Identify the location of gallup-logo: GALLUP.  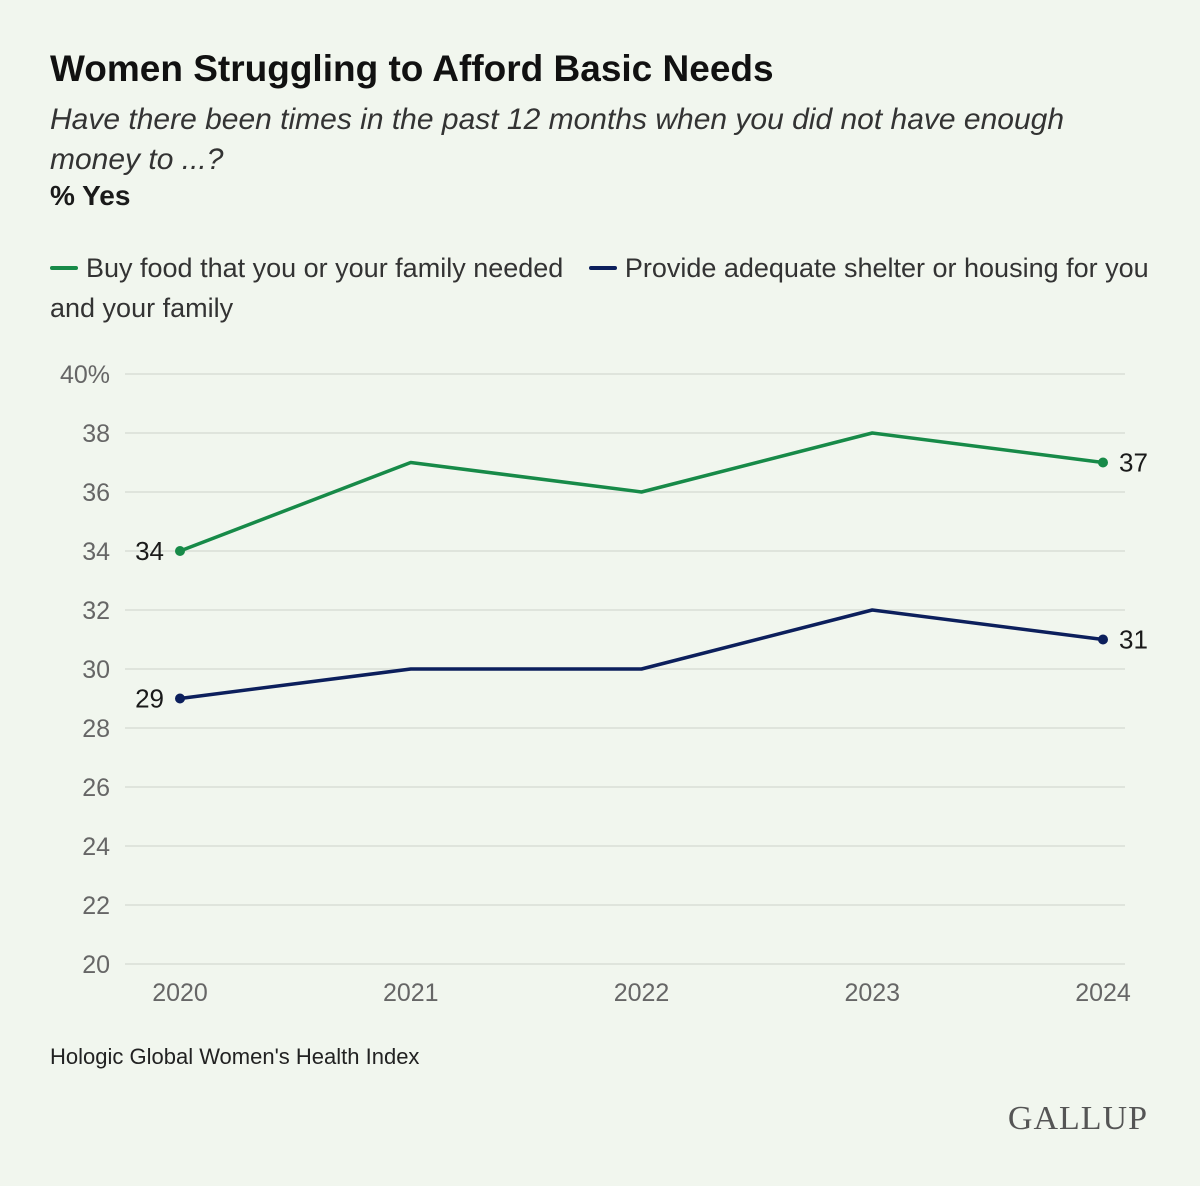
(1077, 1118).